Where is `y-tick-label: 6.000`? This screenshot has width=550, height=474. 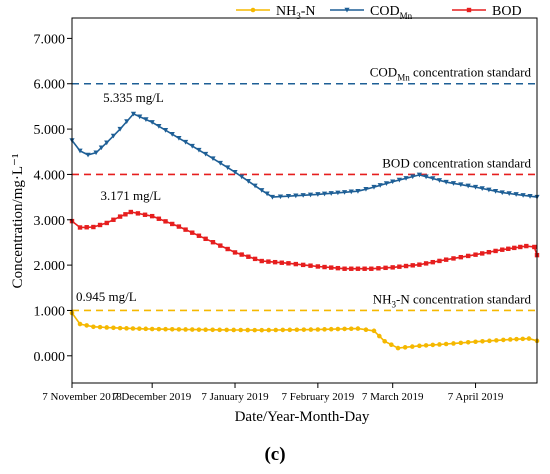 y-tick-label: 6.000 is located at coordinates (50, 85).